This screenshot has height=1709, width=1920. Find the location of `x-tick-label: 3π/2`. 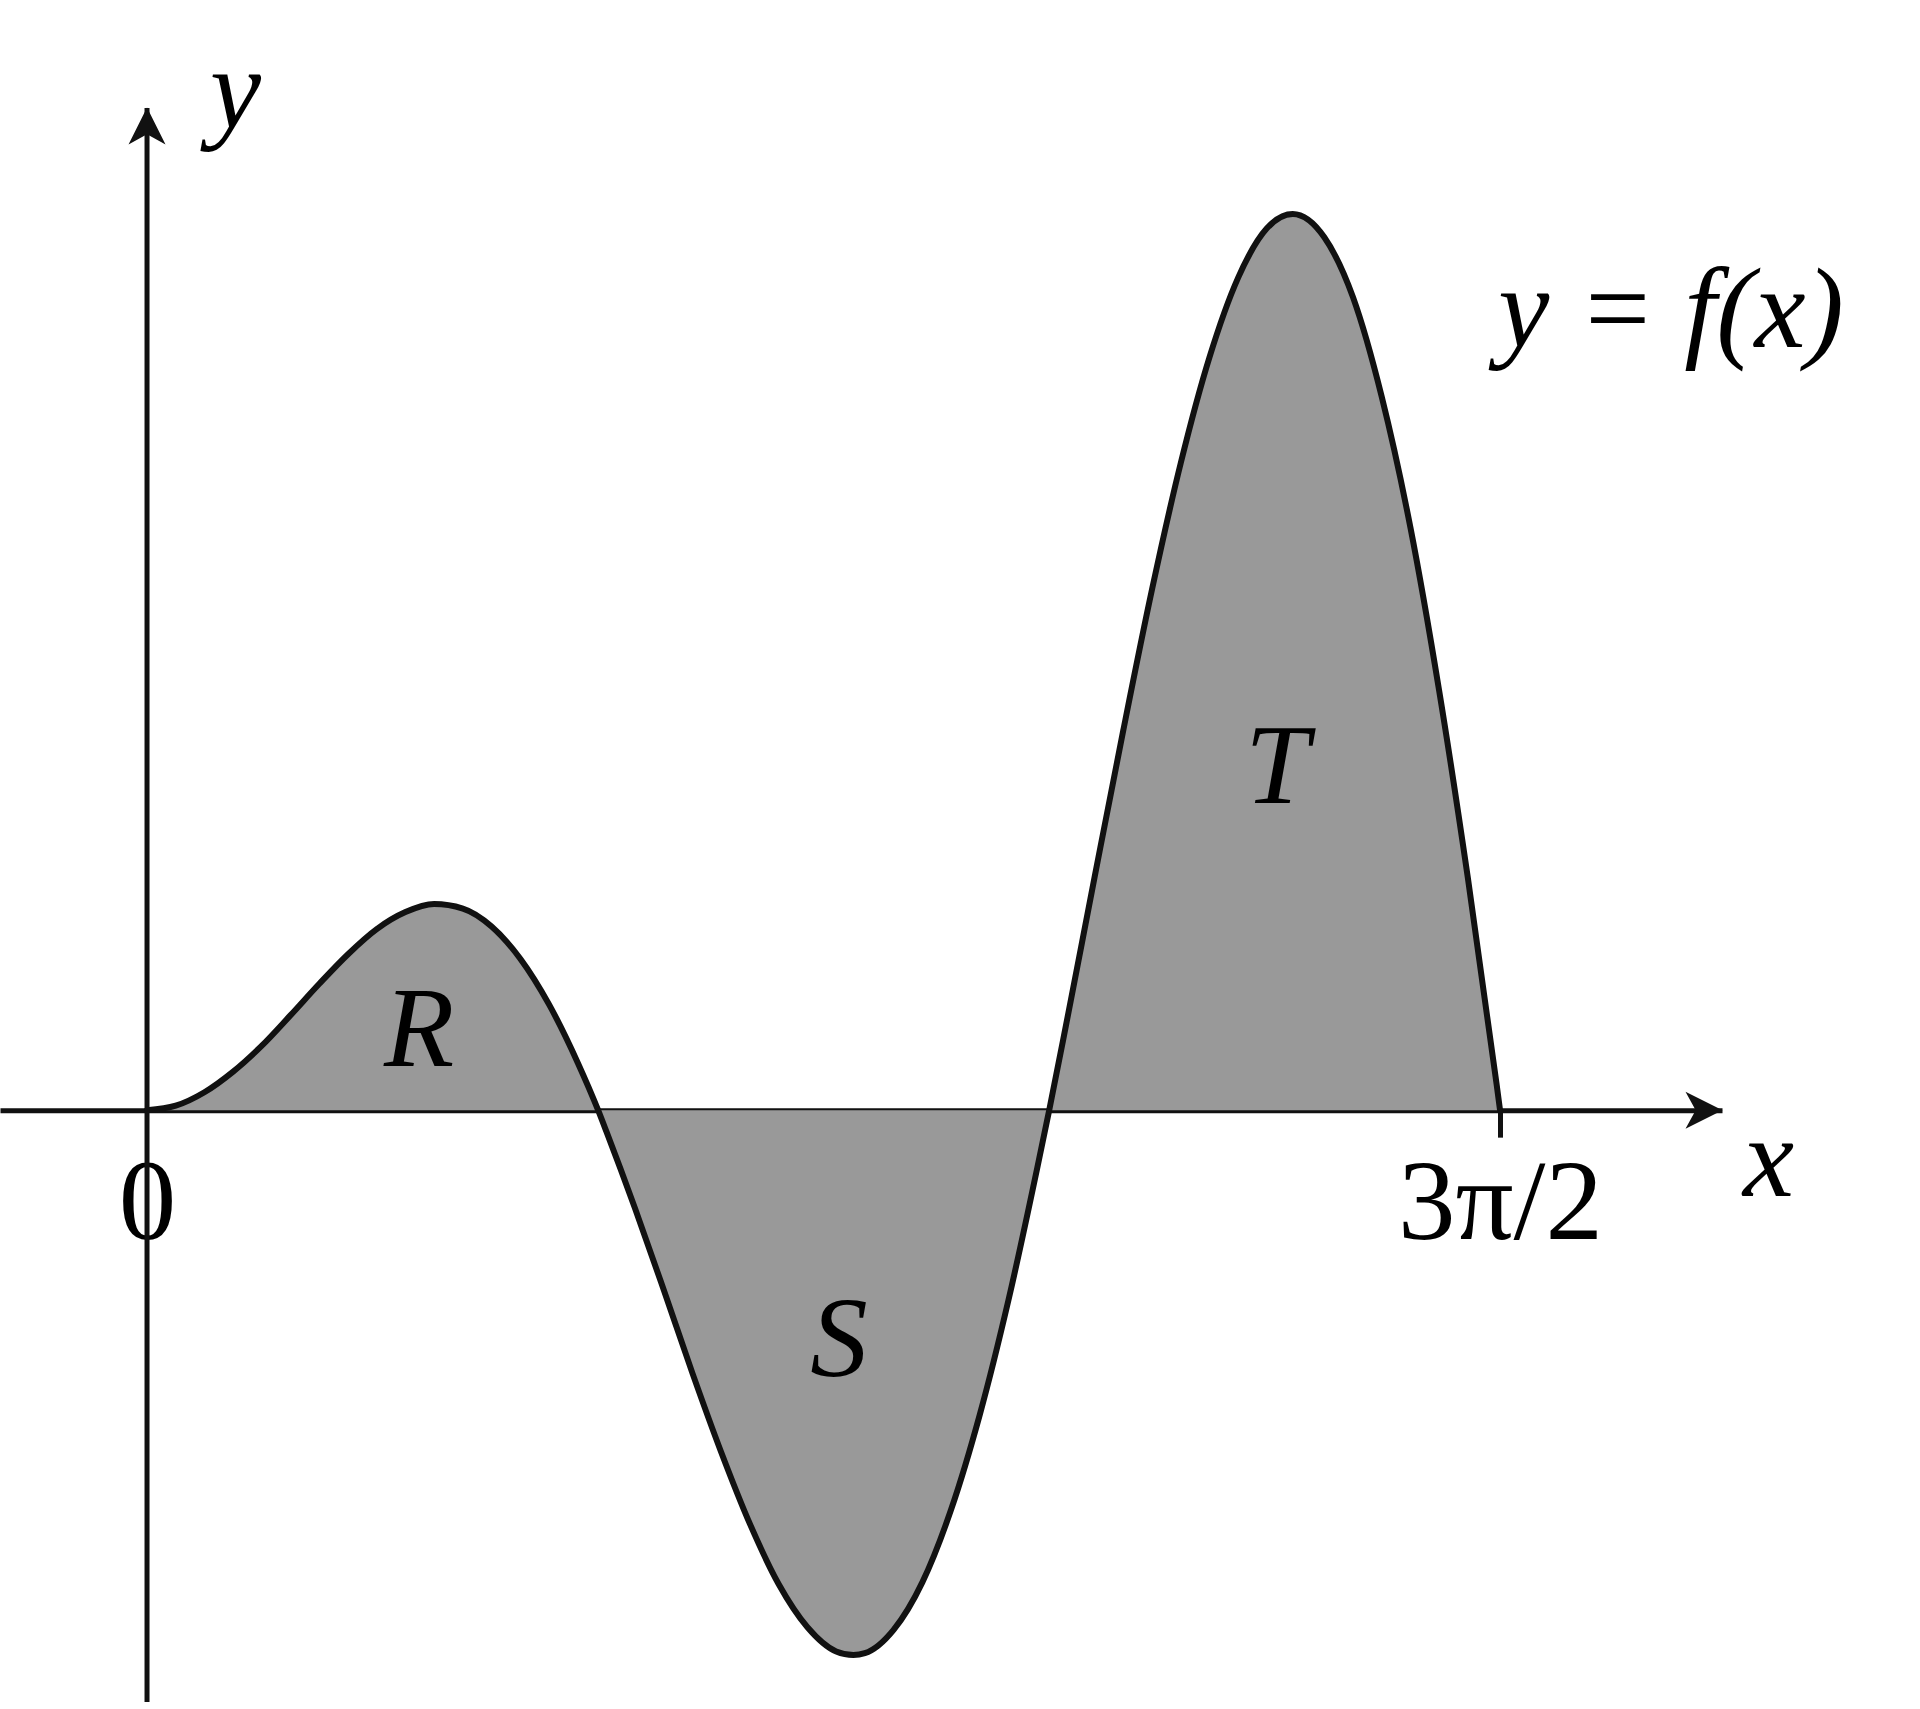

x-tick-label: 3π/2 is located at coordinates (1501, 1200).